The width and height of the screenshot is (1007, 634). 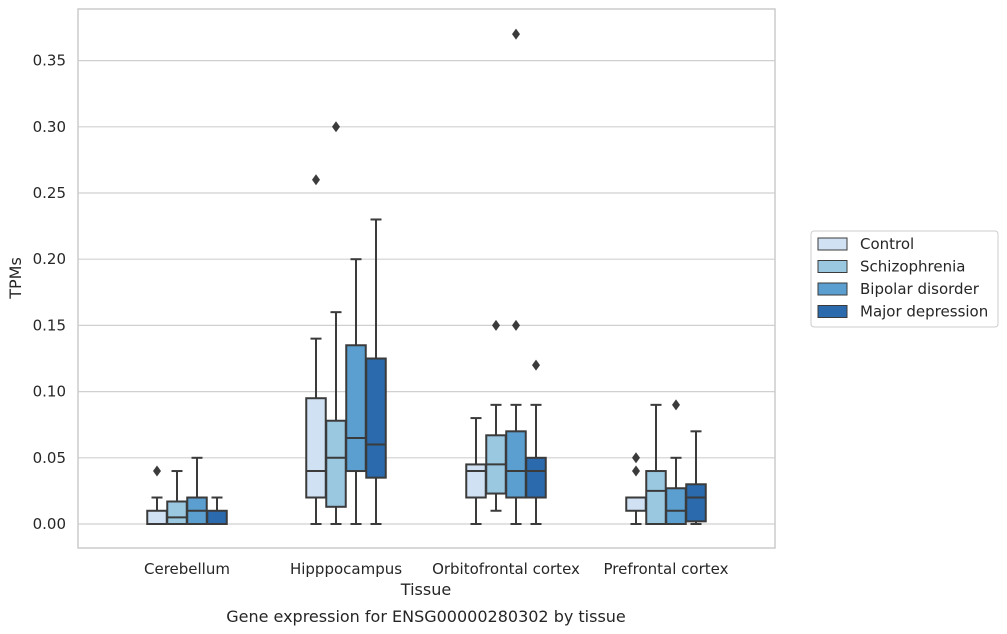 I want to click on y-tick-label: 0.00, so click(x=49, y=524).